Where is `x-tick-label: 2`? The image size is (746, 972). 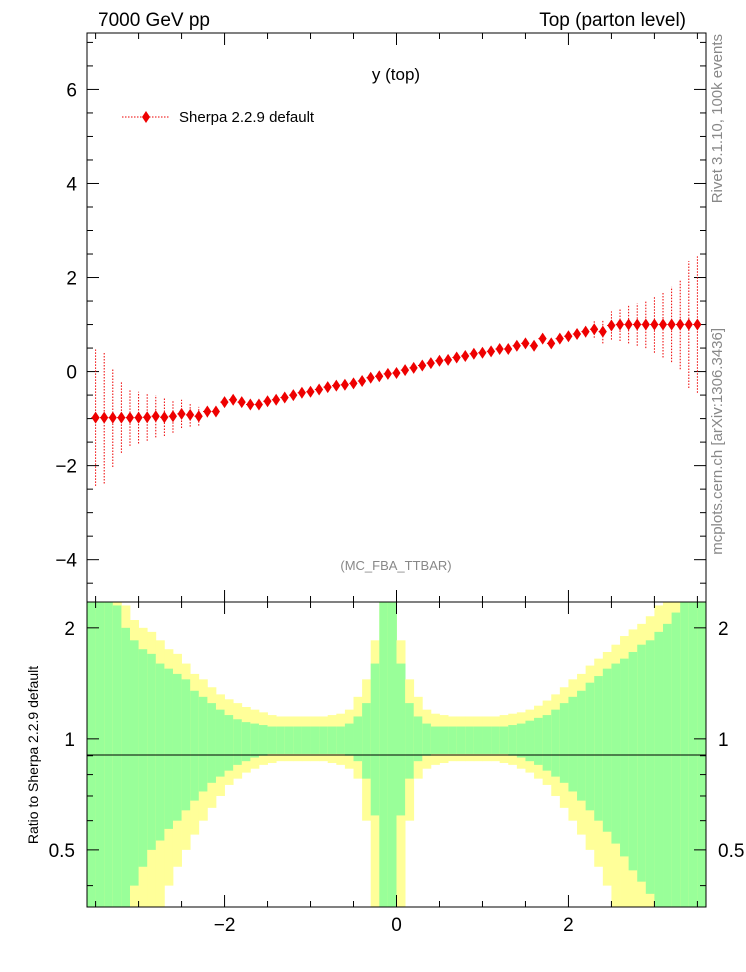
x-tick-label: 2 is located at coordinates (568, 925).